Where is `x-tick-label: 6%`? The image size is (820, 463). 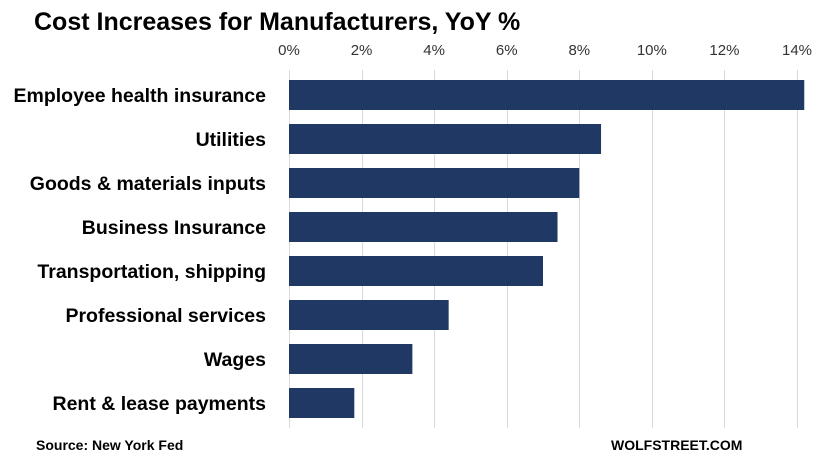 x-tick-label: 6% is located at coordinates (507, 50).